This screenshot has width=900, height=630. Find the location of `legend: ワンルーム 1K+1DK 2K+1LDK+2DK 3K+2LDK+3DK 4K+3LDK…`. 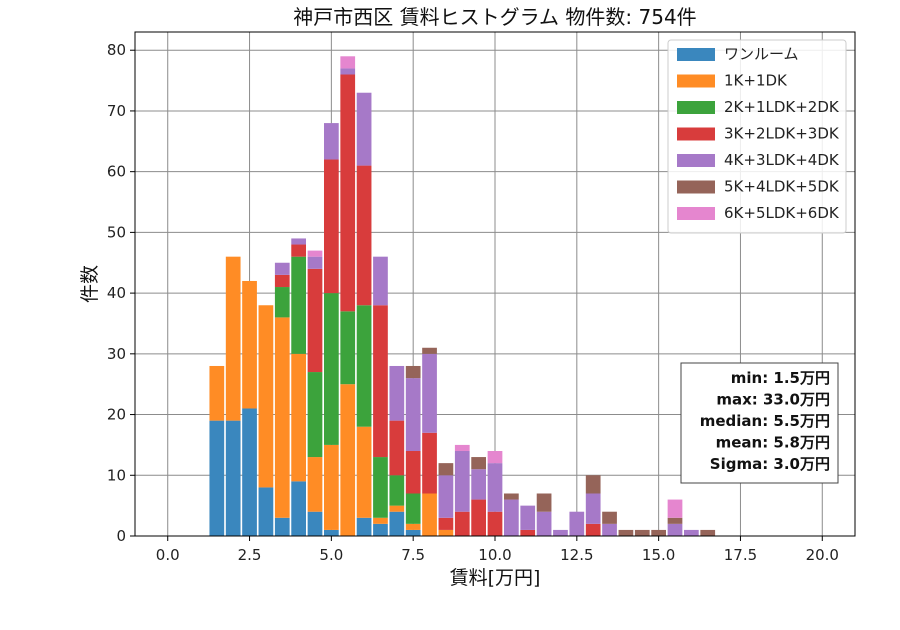

legend: ワンルーム 1K+1DK 2K+1LDK+2DK 3K+2LDK+3DK 4K+3LDK… is located at coordinates (757, 136).